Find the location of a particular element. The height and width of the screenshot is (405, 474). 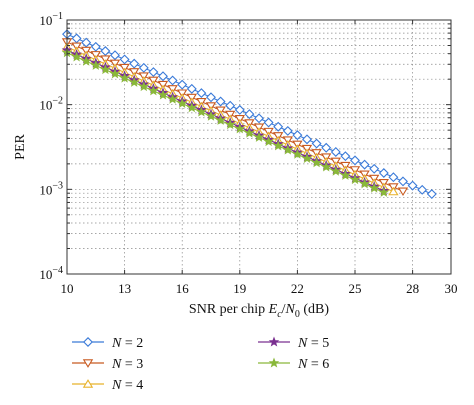

x-tick-label: 19 is located at coordinates (239, 288).